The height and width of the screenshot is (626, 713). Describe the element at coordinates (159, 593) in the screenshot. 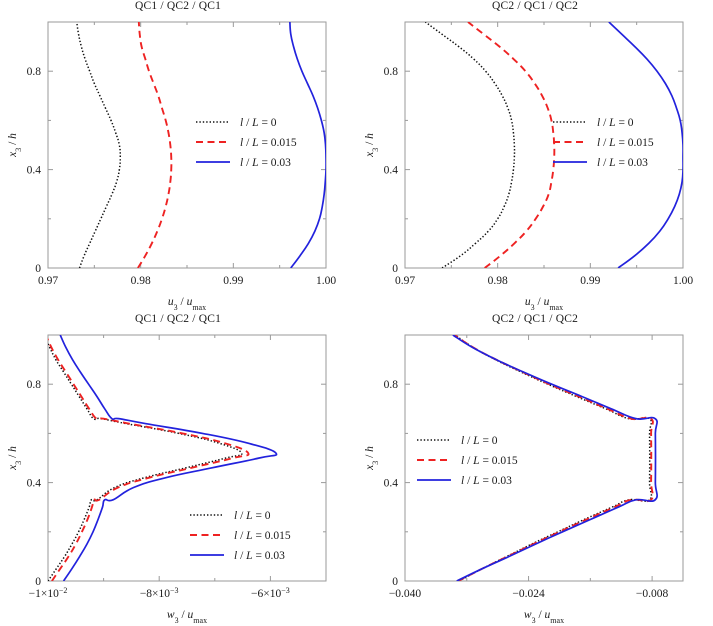

I see `x-tick-label: −8×10⁻³` at that location.